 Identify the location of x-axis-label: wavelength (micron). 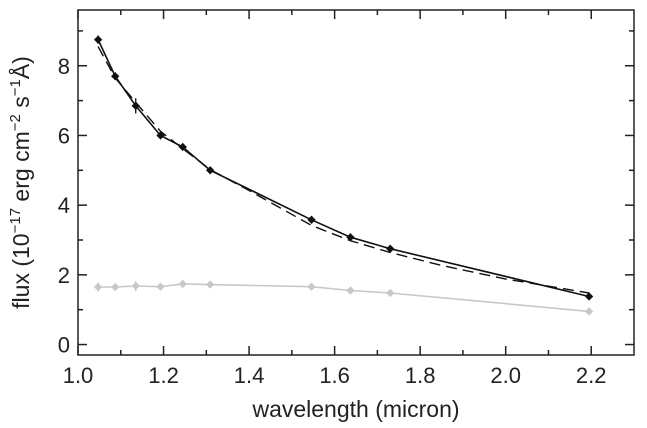
(355, 409).